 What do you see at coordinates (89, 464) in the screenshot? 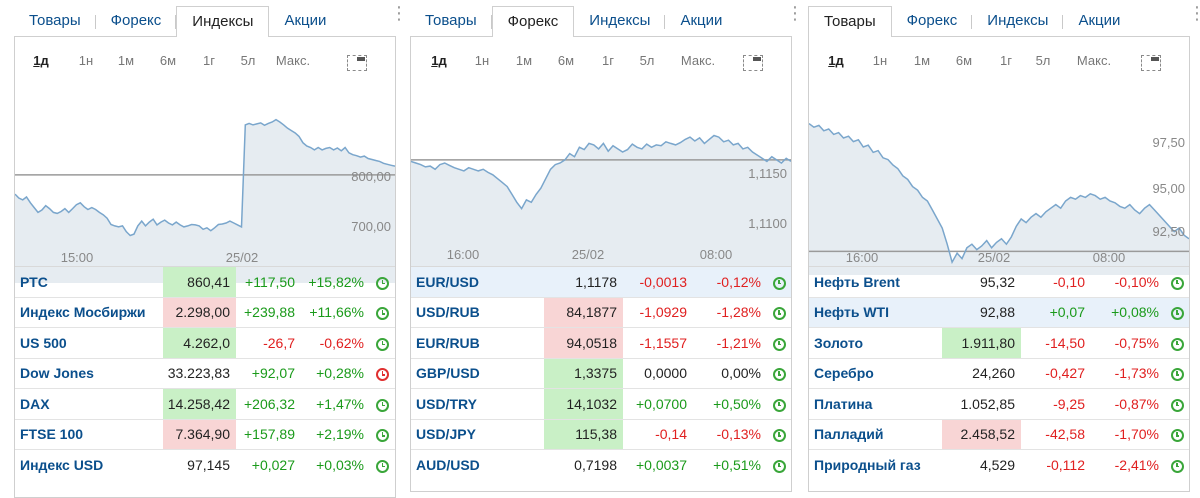
I see `instrument-name: Индекс USD` at bounding box center [89, 464].